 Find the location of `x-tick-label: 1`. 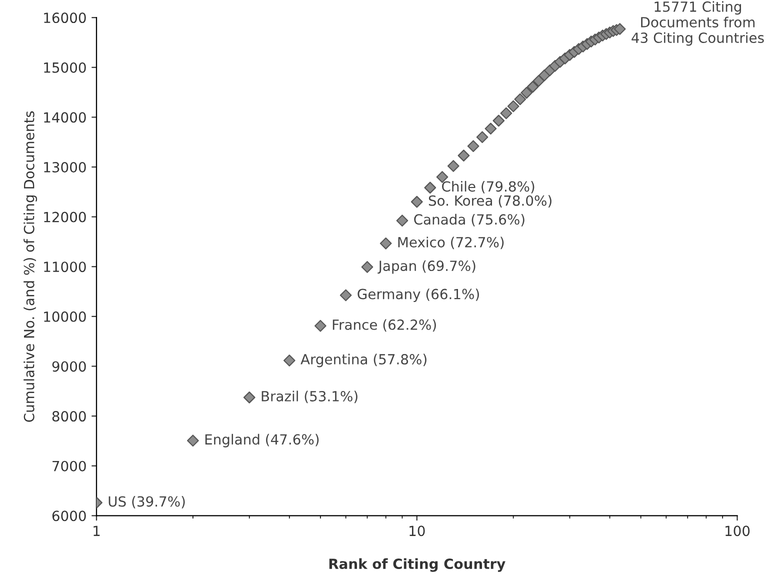

x-tick-label: 1 is located at coordinates (97, 531).